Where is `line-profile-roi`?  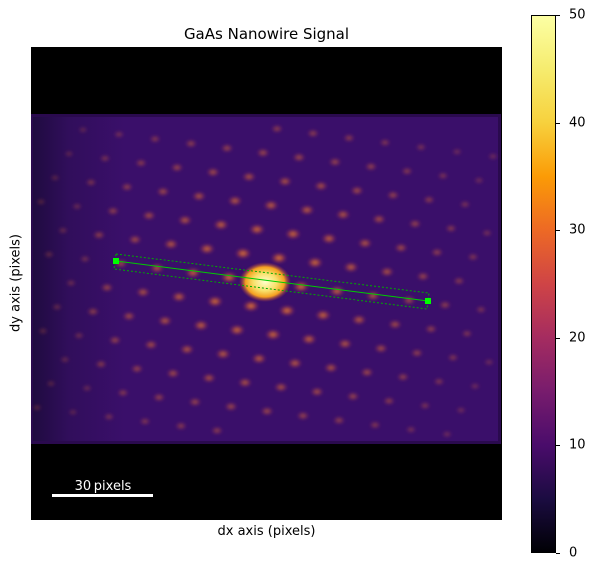
line-profile-roi is located at coordinates (272, 281).